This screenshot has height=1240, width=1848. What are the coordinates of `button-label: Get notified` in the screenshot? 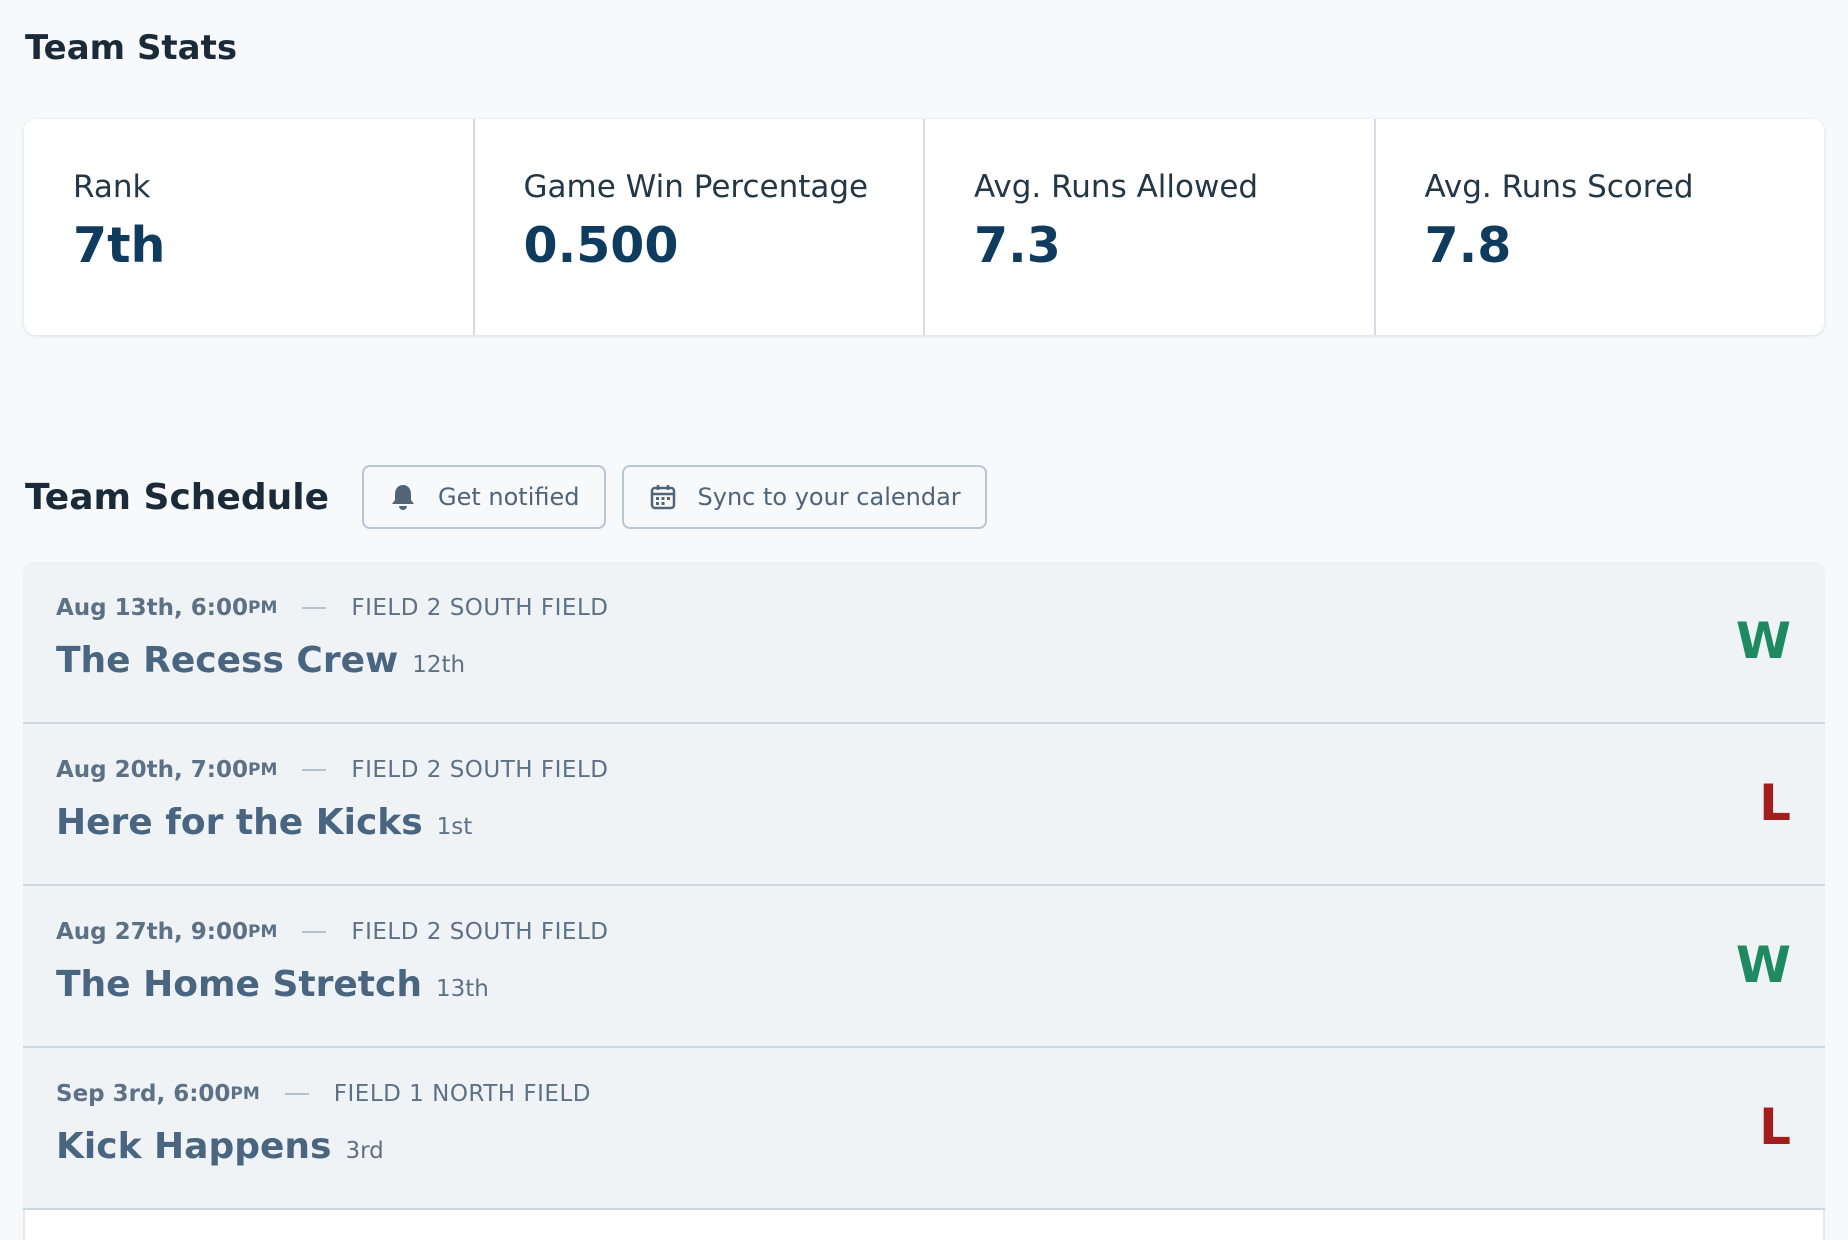 It's located at (509, 497).